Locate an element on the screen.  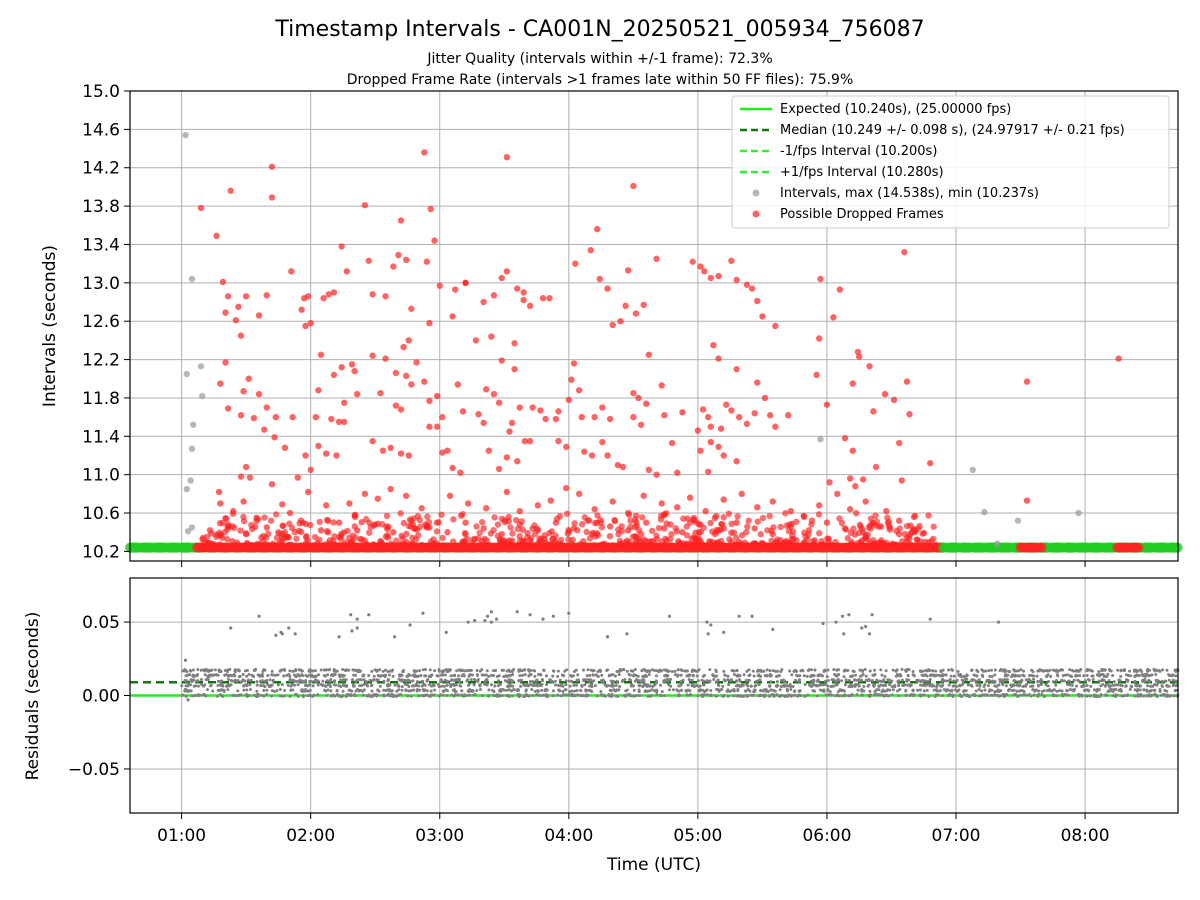
legend-intervals-label: Intervals, max (14.538s), min (10.237s) is located at coordinates (909, 193).